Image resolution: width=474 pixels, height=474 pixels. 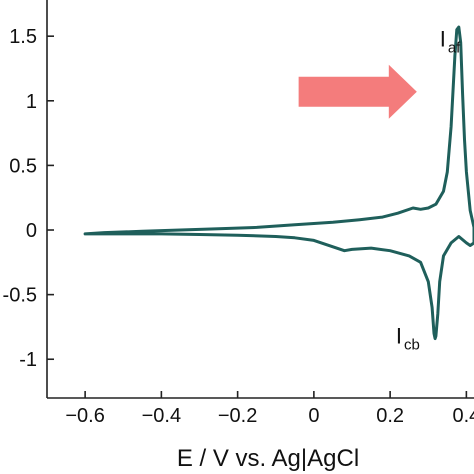 I want to click on x-tick-label: 0.4, so click(x=463, y=416).